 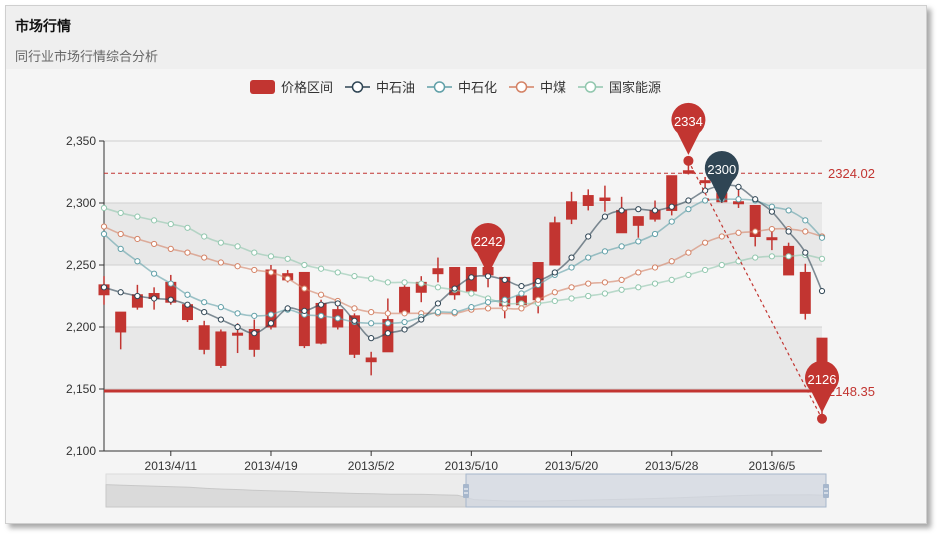 I want to click on legend-label: 中石油, so click(x=395, y=87).